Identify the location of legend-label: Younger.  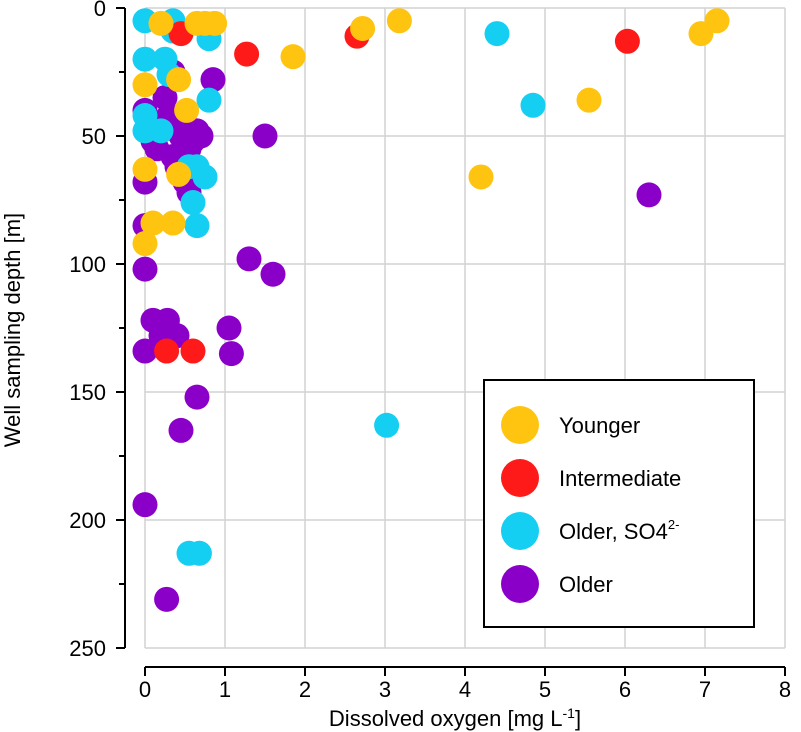
(599, 425).